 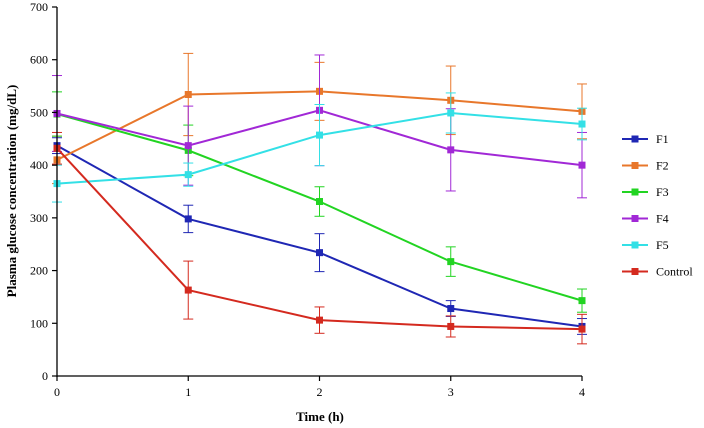 What do you see at coordinates (645, 192) in the screenshot?
I see `legend-item-f3: F3` at bounding box center [645, 192].